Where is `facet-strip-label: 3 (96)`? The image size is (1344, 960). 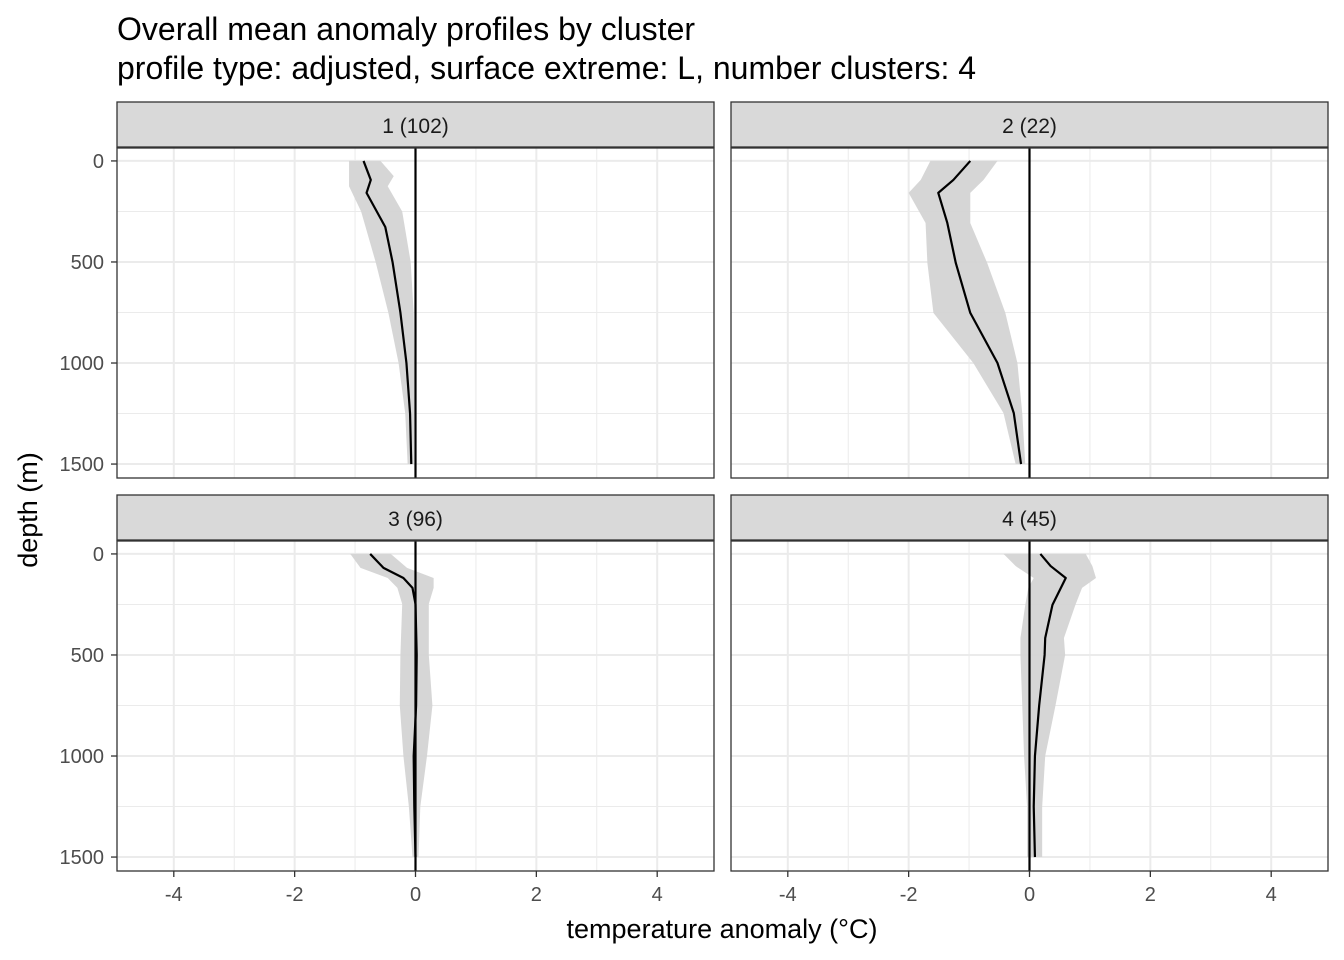 facet-strip-label: 3 (96) is located at coordinates (415, 519).